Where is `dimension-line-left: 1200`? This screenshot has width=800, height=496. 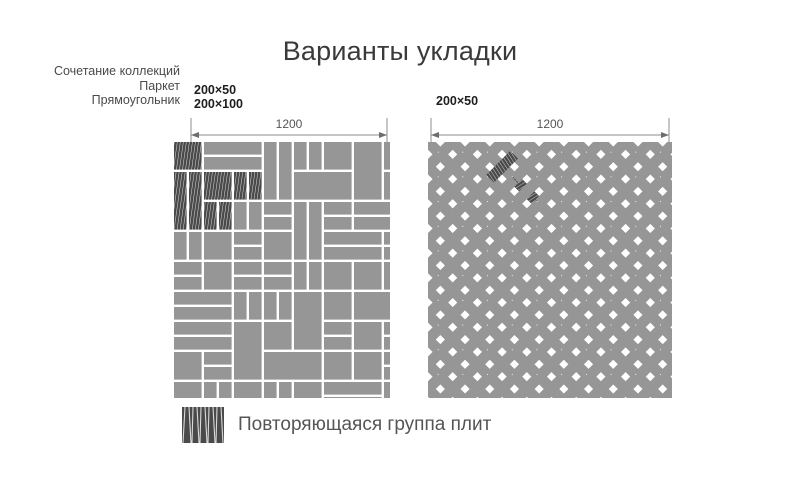 dimension-line-left: 1200 is located at coordinates (289, 130).